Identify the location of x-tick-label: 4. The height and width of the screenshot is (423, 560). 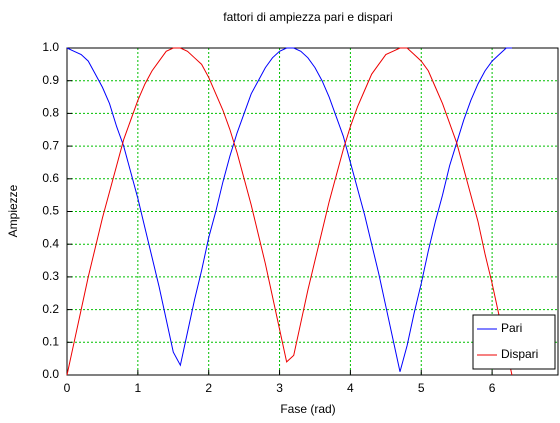
(350, 388).